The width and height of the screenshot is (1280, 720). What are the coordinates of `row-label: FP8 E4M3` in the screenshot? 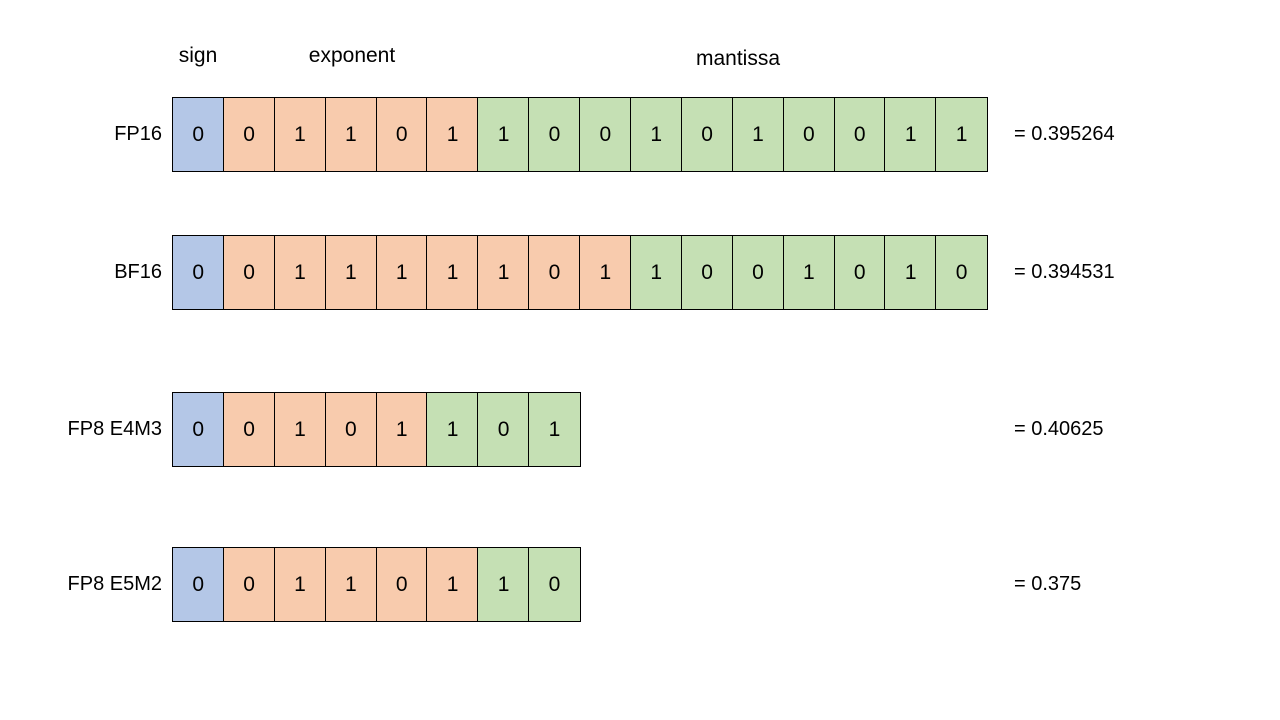 It's located at (114, 429).